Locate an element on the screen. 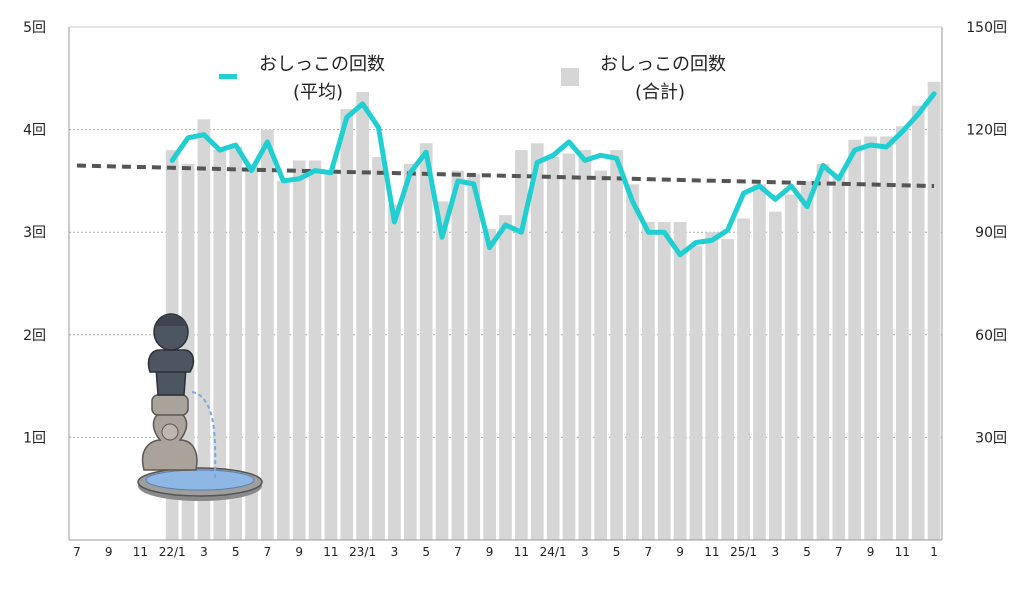 The width and height of the screenshot is (1020, 598). legend-line-swatch is located at coordinates (228, 76).